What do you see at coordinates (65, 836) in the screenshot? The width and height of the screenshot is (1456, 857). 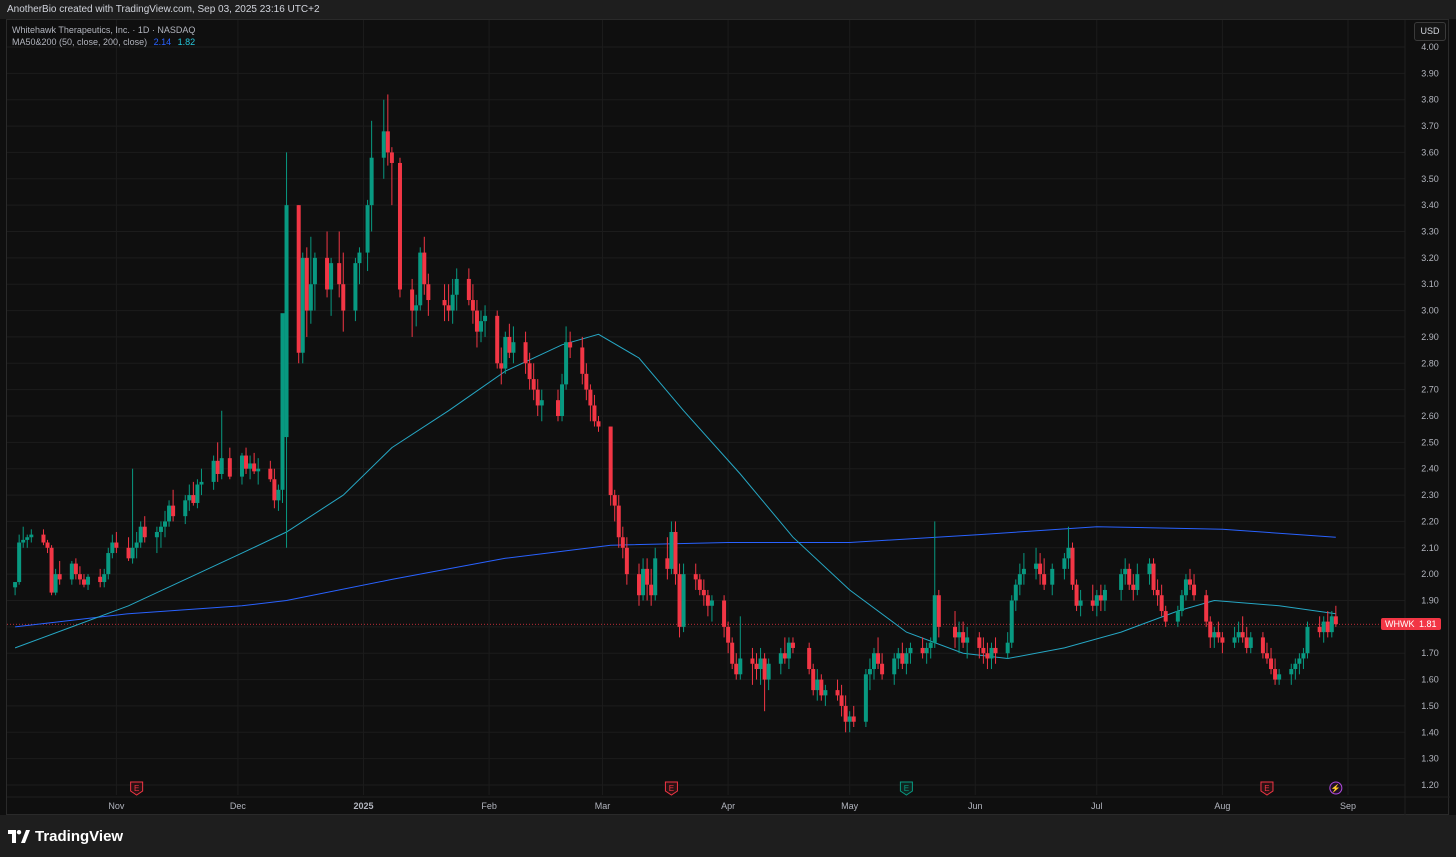 I see `tradingview-logo: TradingView` at bounding box center [65, 836].